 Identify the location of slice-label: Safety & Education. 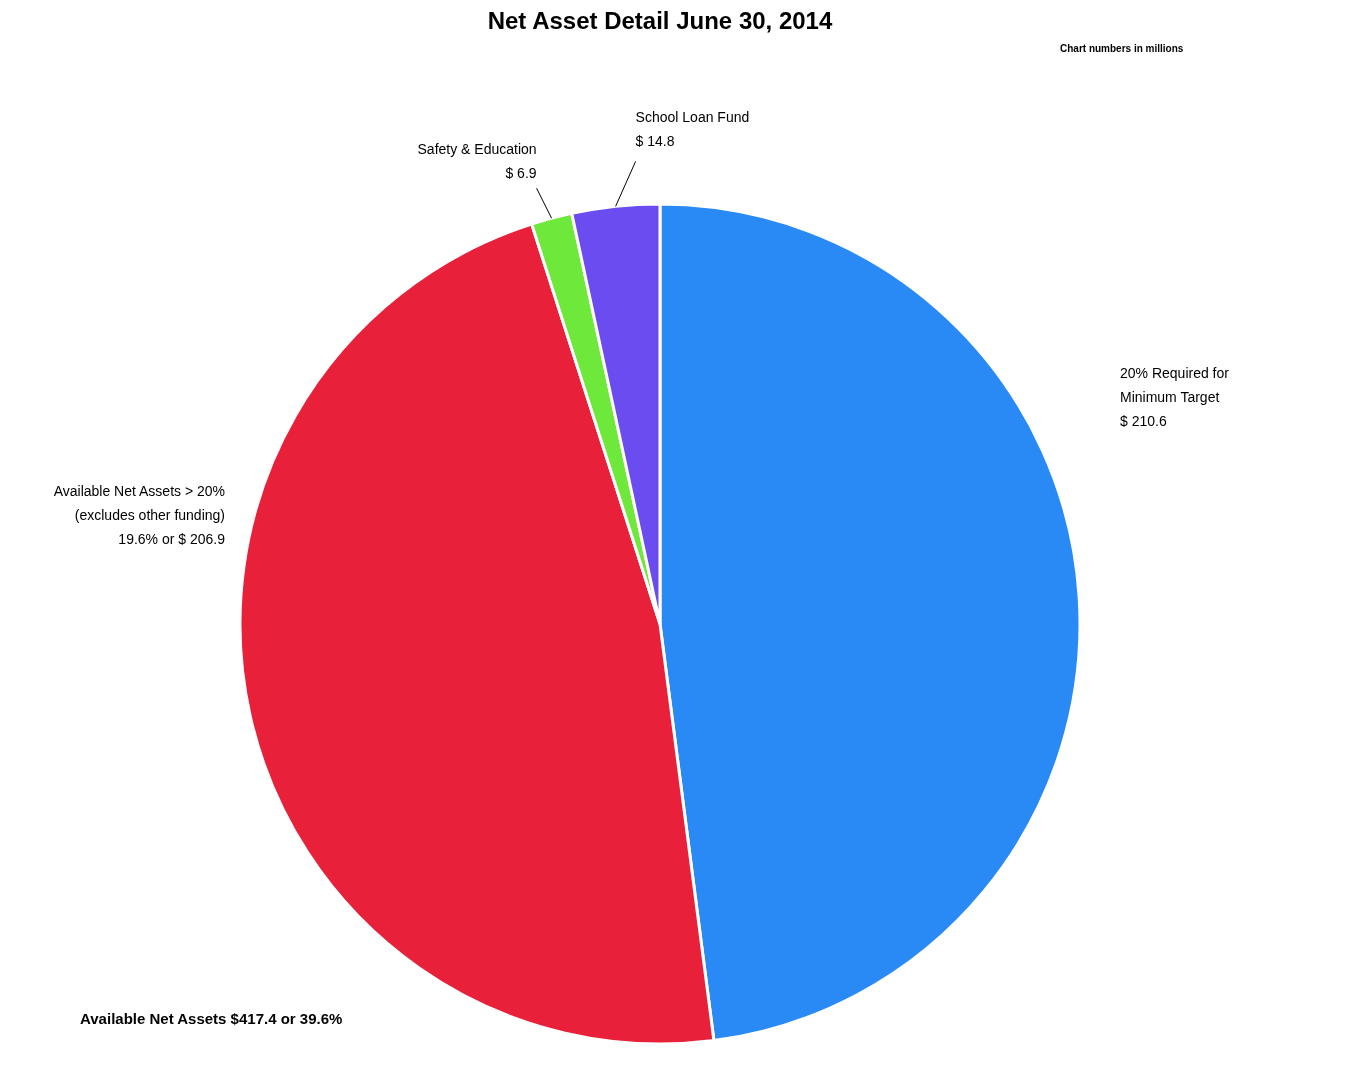
(477, 149).